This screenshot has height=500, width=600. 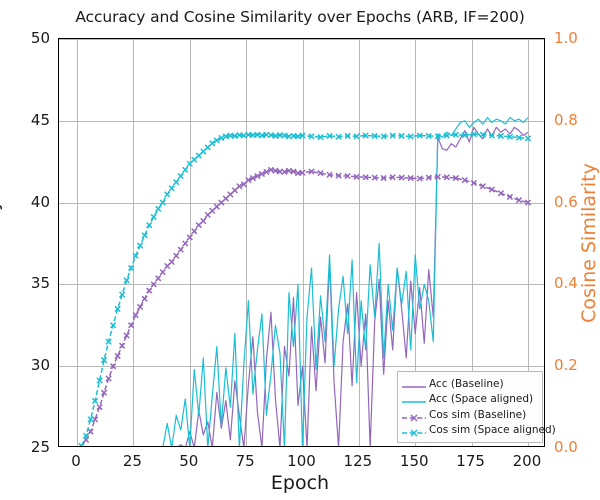 What do you see at coordinates (566, 365) in the screenshot?
I see `y2-tick-label: 0.2` at bounding box center [566, 365].